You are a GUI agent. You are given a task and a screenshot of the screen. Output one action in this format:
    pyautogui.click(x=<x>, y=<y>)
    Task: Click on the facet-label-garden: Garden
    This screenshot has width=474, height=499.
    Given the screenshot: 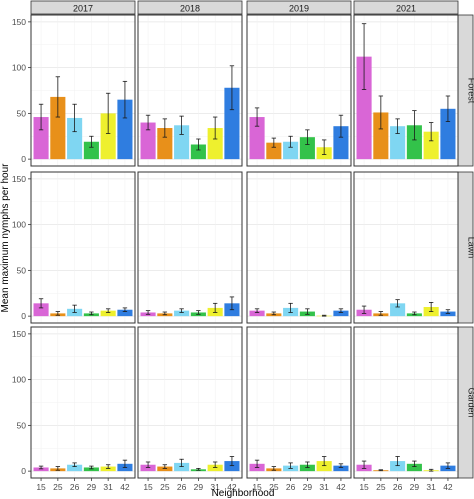 What is the action you would take?
    pyautogui.click(x=470, y=402)
    